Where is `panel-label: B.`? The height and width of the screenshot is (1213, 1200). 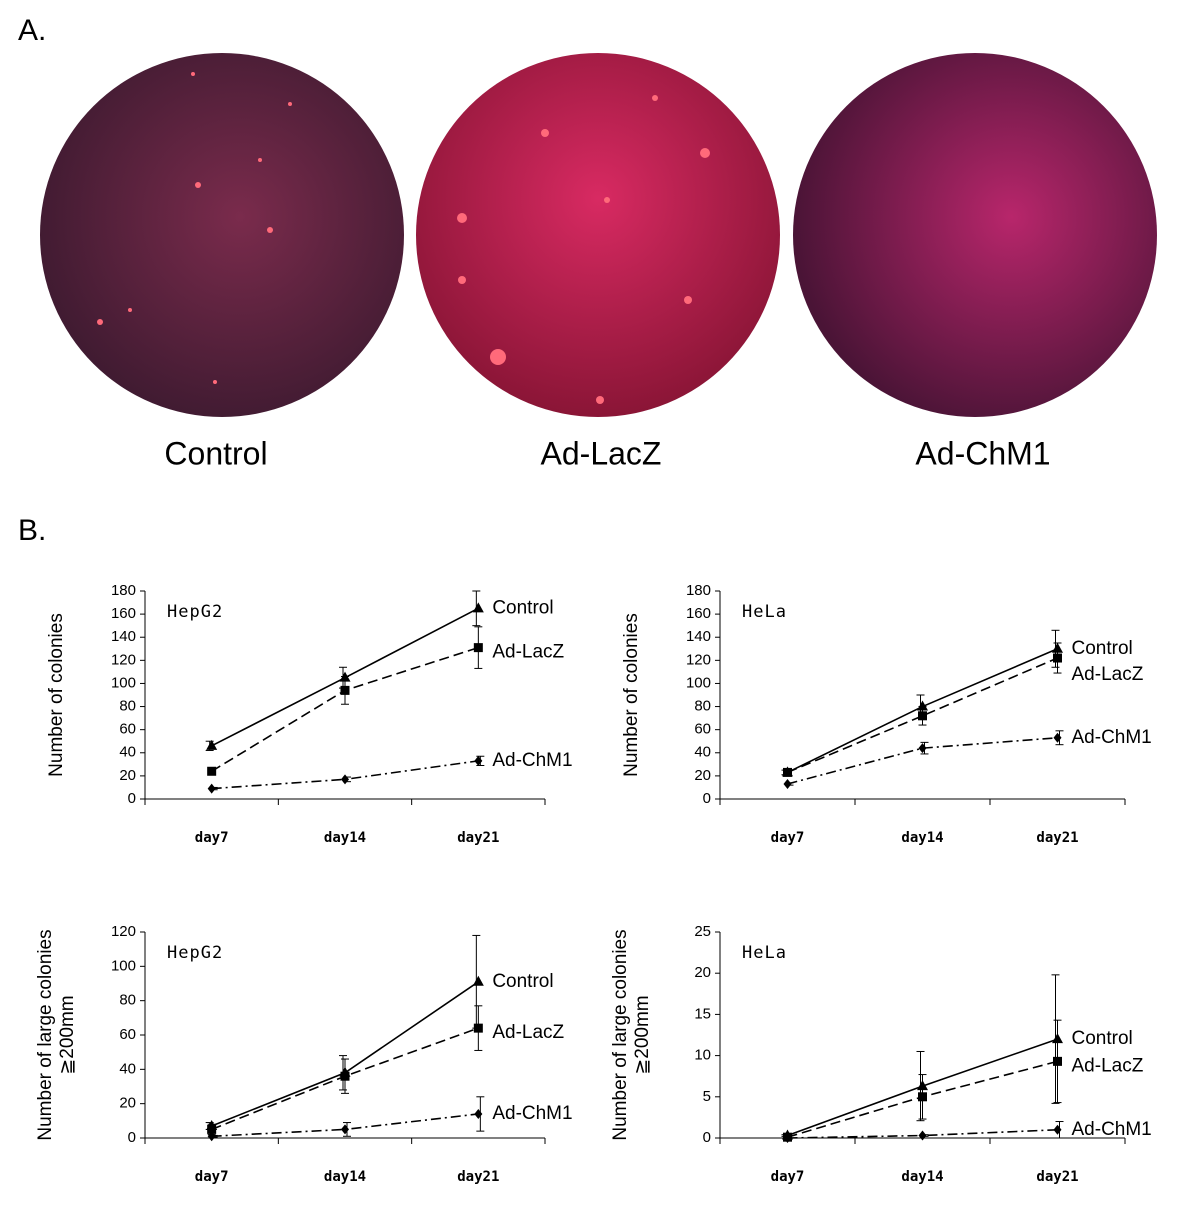 panel-label: B. is located at coordinates (32, 530).